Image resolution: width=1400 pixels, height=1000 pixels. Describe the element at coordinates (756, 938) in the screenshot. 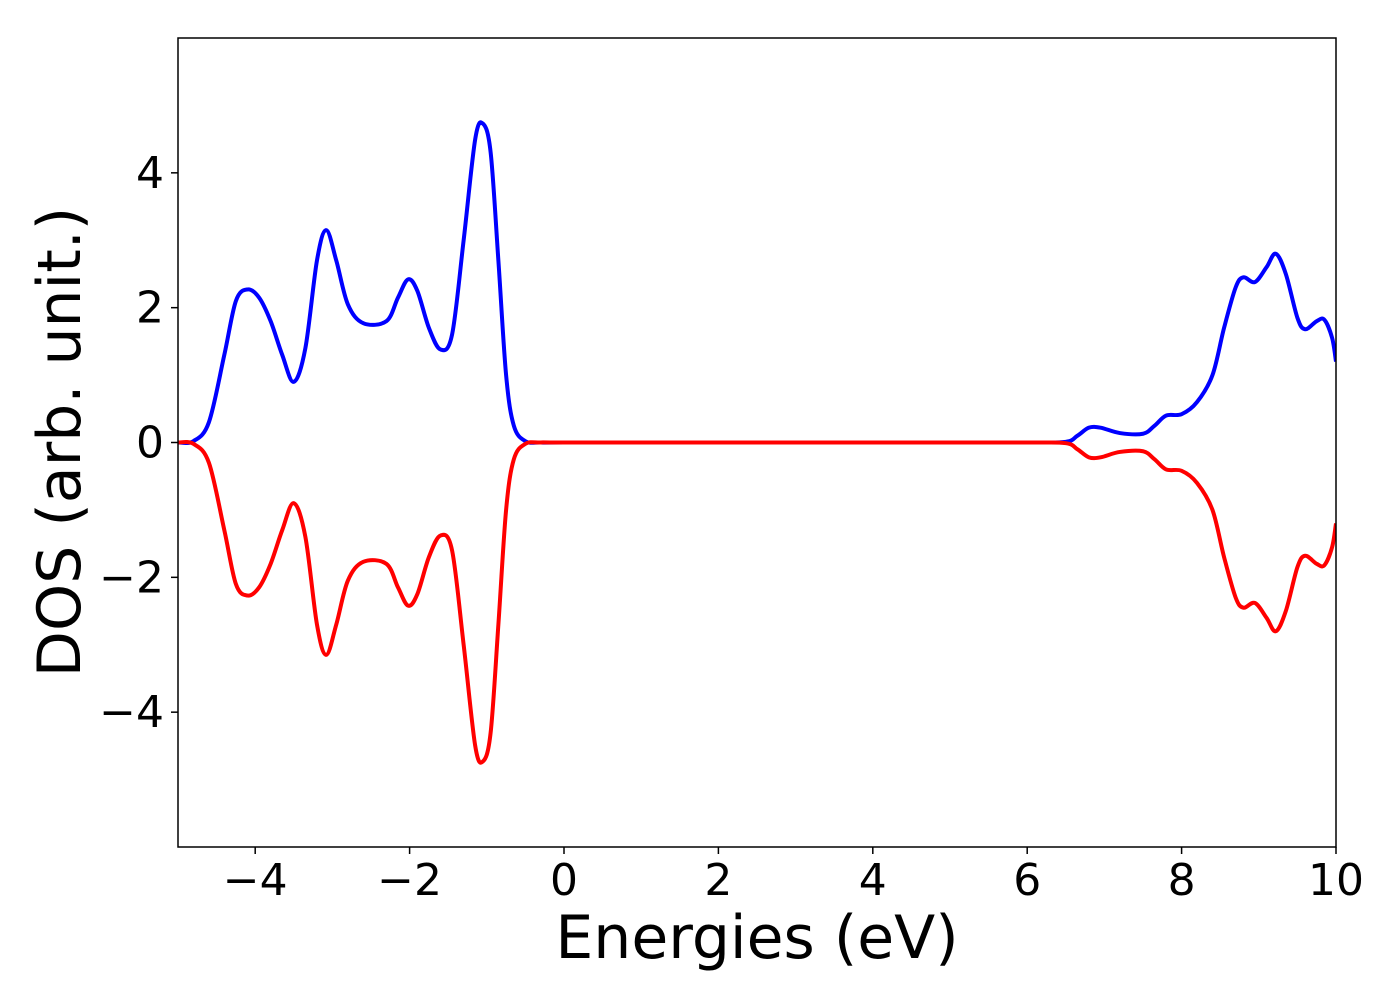

I see `x-axis-label: Energies (eV)` at that location.